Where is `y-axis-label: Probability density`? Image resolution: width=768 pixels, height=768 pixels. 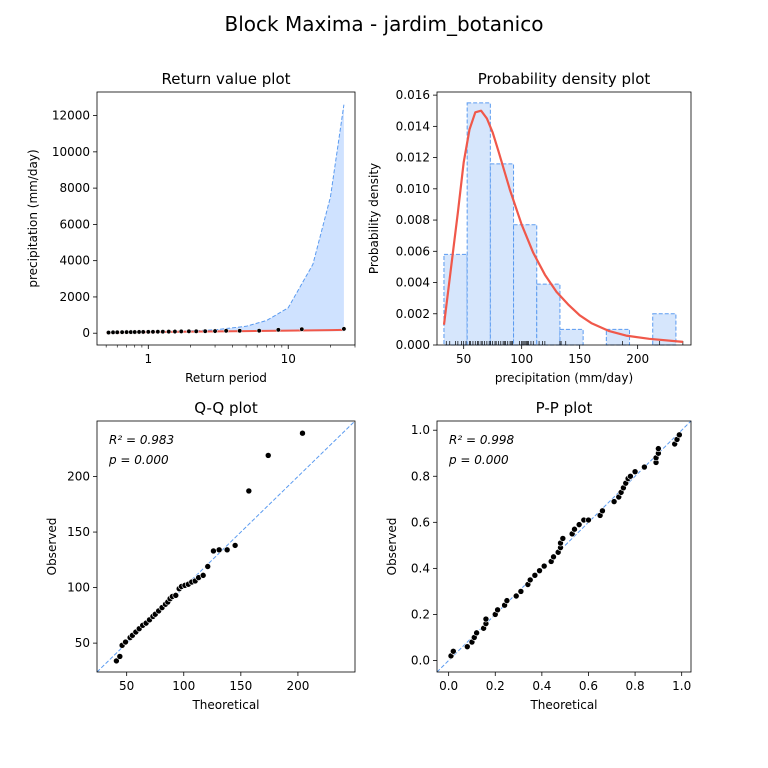
y-axis-label: Probability density is located at coordinates (374, 218).